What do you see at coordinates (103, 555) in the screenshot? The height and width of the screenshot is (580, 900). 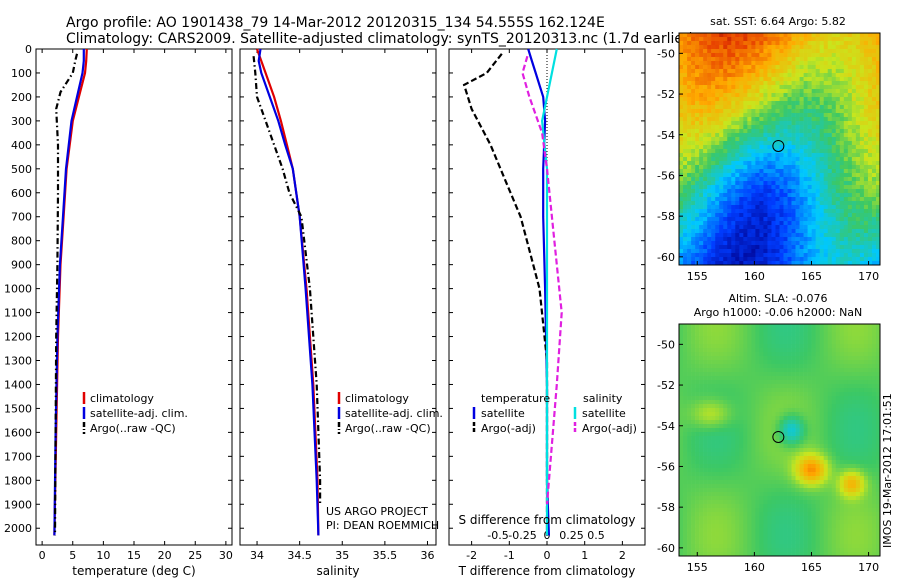 I see `x-tick-label: 10` at bounding box center [103, 555].